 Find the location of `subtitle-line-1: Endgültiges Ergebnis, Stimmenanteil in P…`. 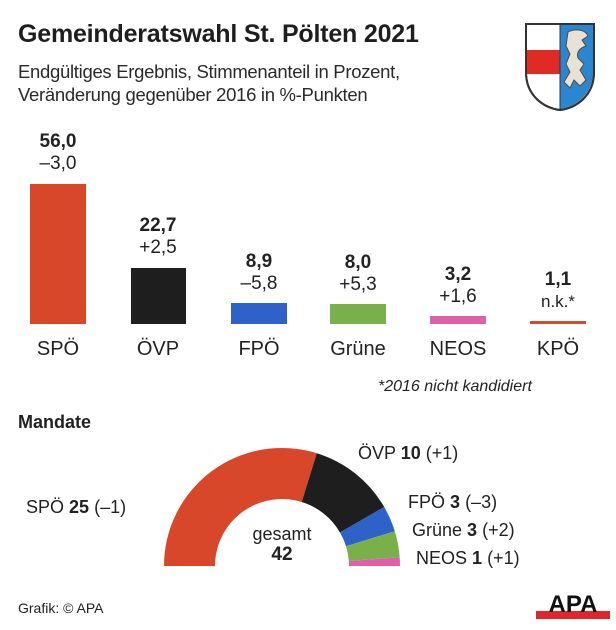

subtitle-line-1: Endgültiges Ergebnis, Stimmenanteil in P… is located at coordinates (209, 71).